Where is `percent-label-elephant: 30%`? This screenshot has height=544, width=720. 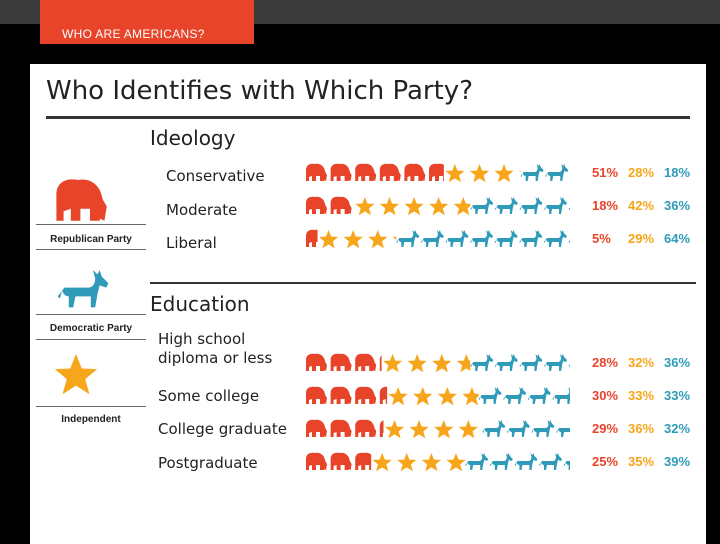
percent-label-elephant: 30% is located at coordinates (605, 395).